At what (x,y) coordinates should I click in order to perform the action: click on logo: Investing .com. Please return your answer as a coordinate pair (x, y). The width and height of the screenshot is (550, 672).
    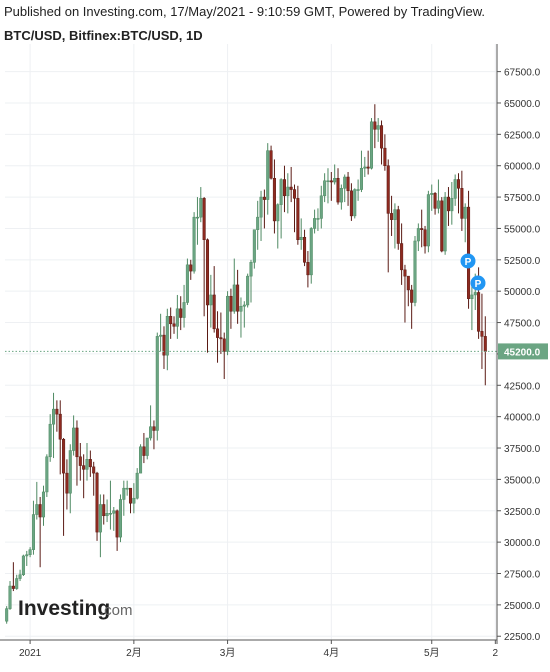
    Looking at the image, I should click on (75, 608).